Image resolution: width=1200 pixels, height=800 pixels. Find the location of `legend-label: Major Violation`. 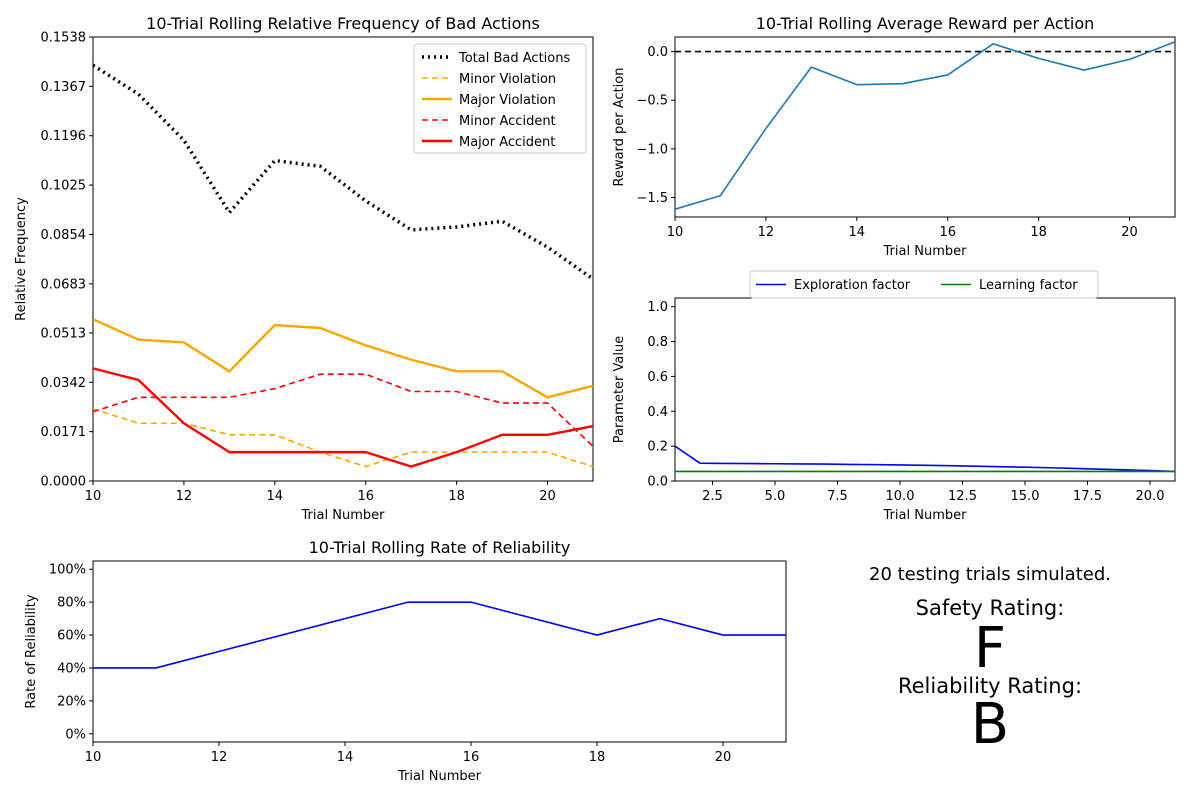

legend-label: Major Violation is located at coordinates (507, 100).